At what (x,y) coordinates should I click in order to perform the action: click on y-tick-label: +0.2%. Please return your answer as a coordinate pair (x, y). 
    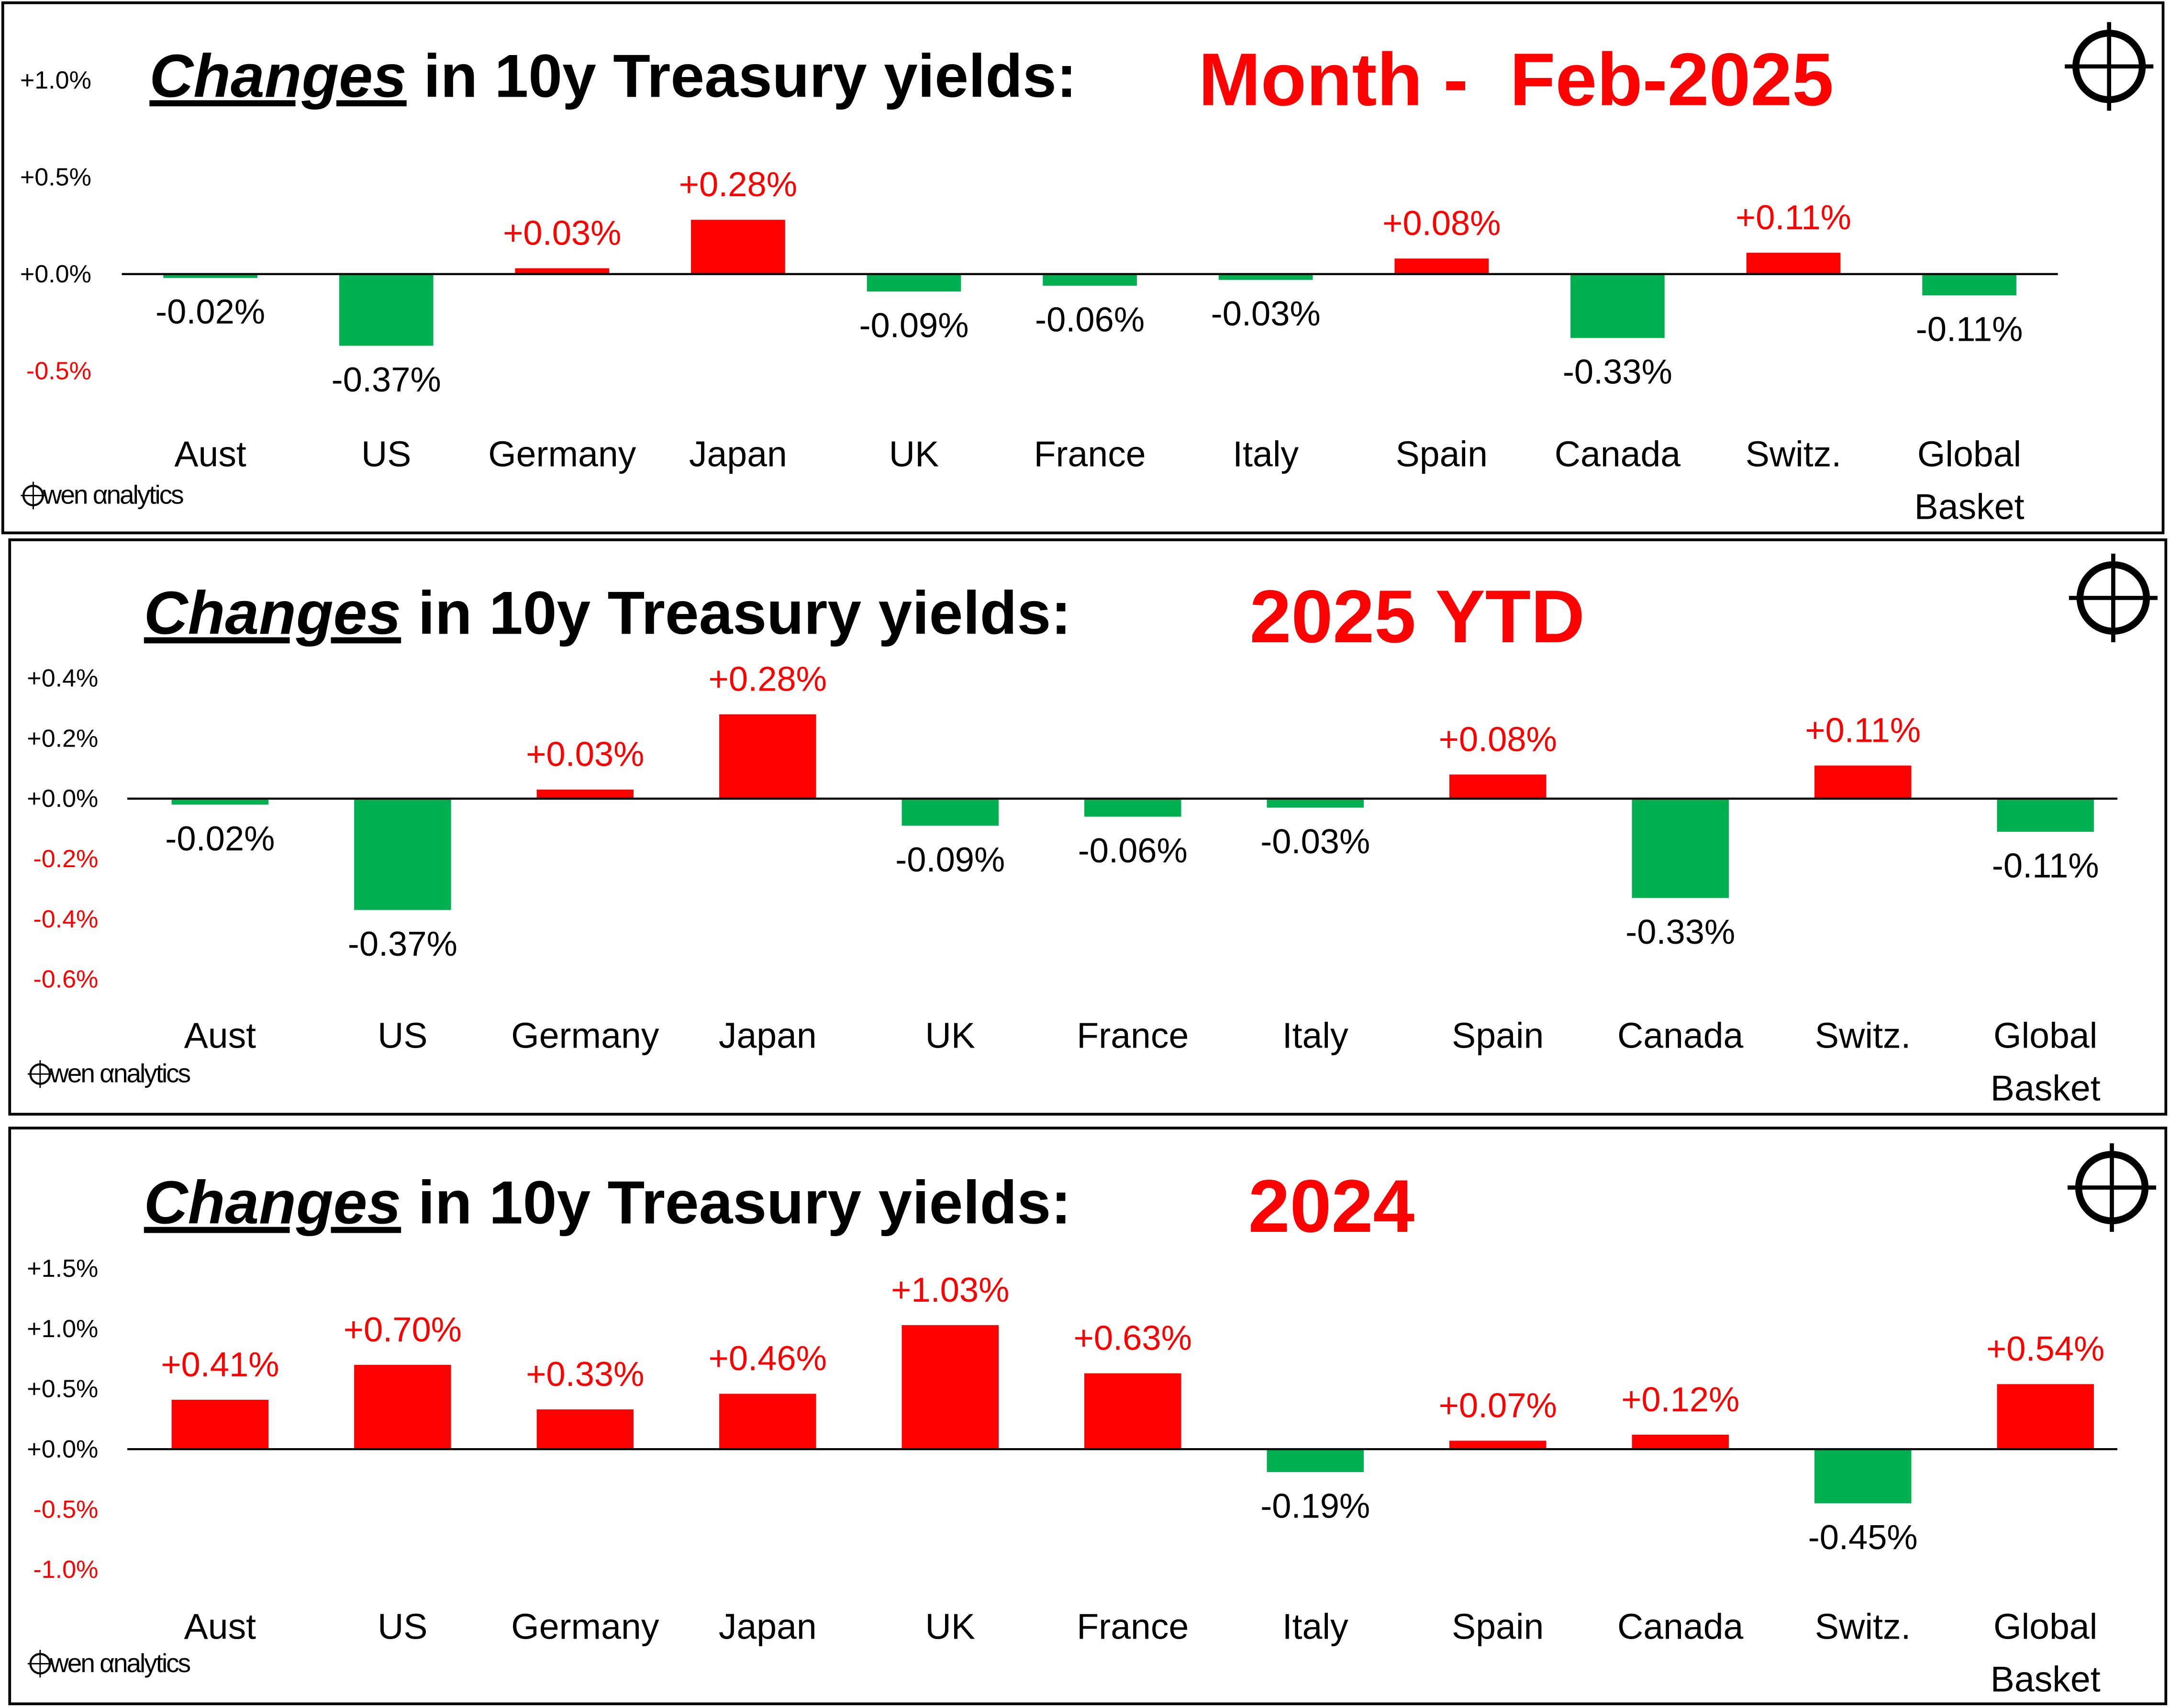
    Looking at the image, I should click on (62, 739).